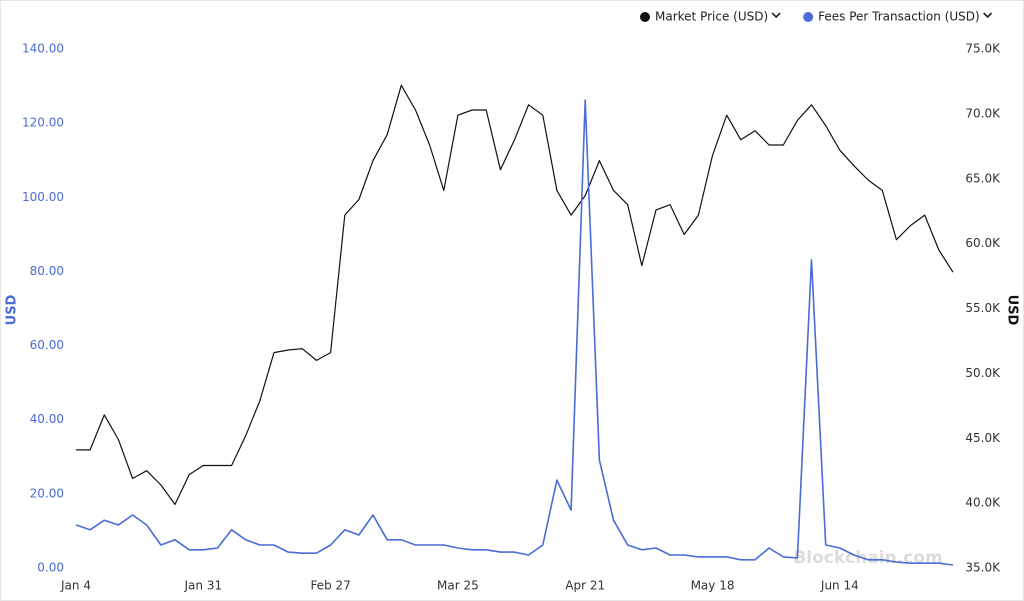 This screenshot has height=601, width=1024. What do you see at coordinates (983, 243) in the screenshot?
I see `y2-tick-label: 60.0K` at bounding box center [983, 243].